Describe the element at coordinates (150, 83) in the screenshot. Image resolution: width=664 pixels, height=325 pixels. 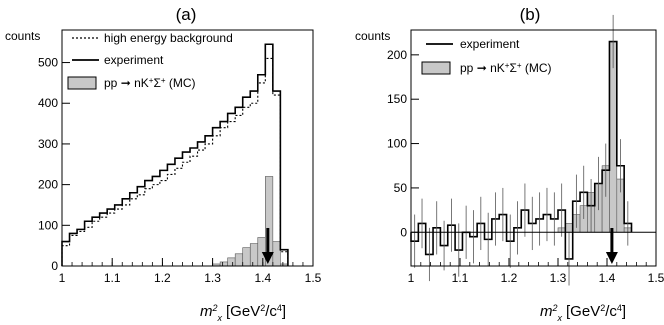
I see `legend-mc-label: pp ➞ nK+Σ+ (MC)` at that location.